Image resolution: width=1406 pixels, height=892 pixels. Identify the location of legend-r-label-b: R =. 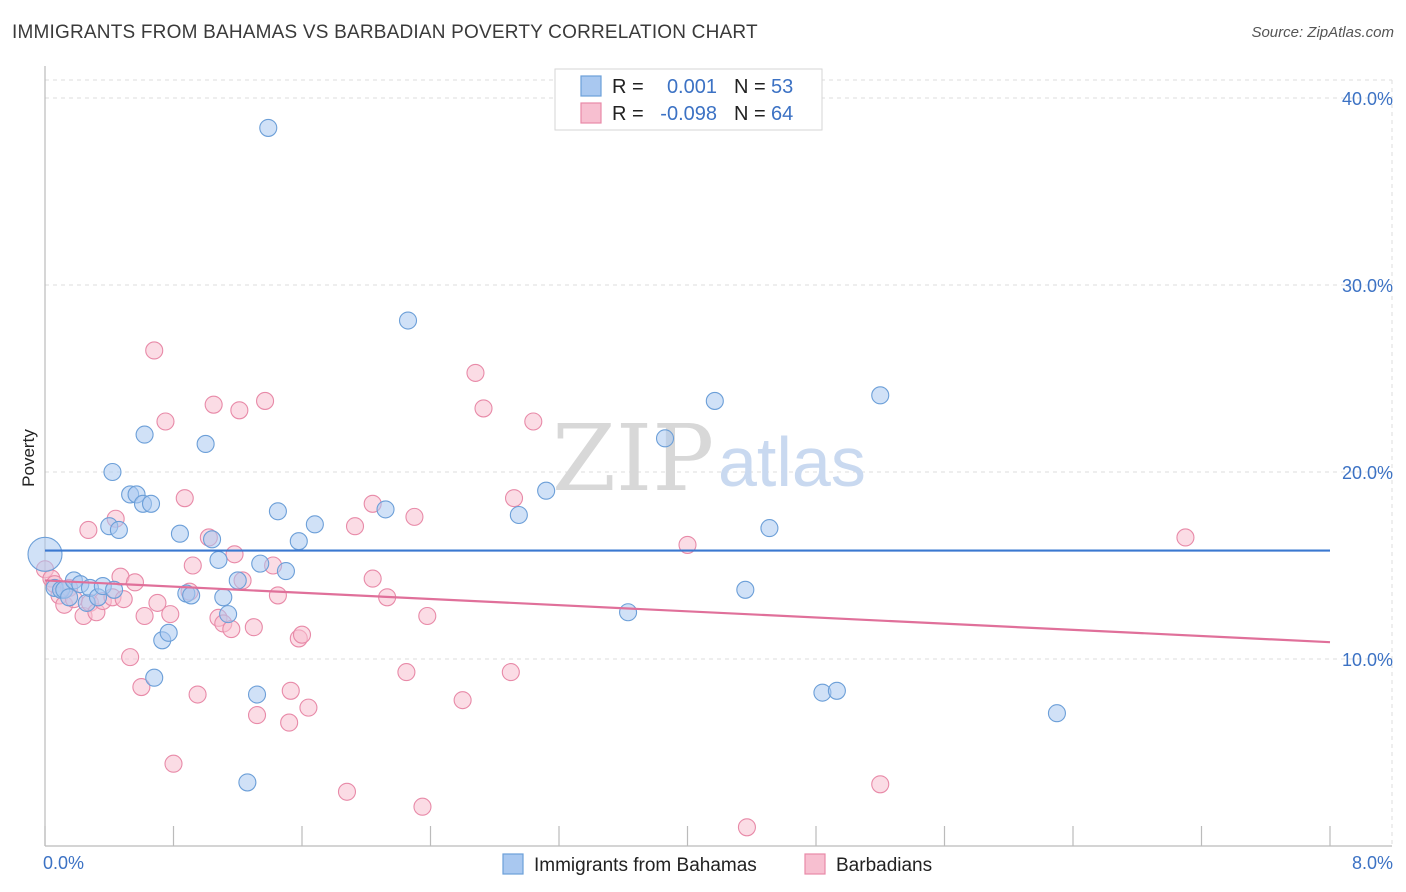
(628, 114).